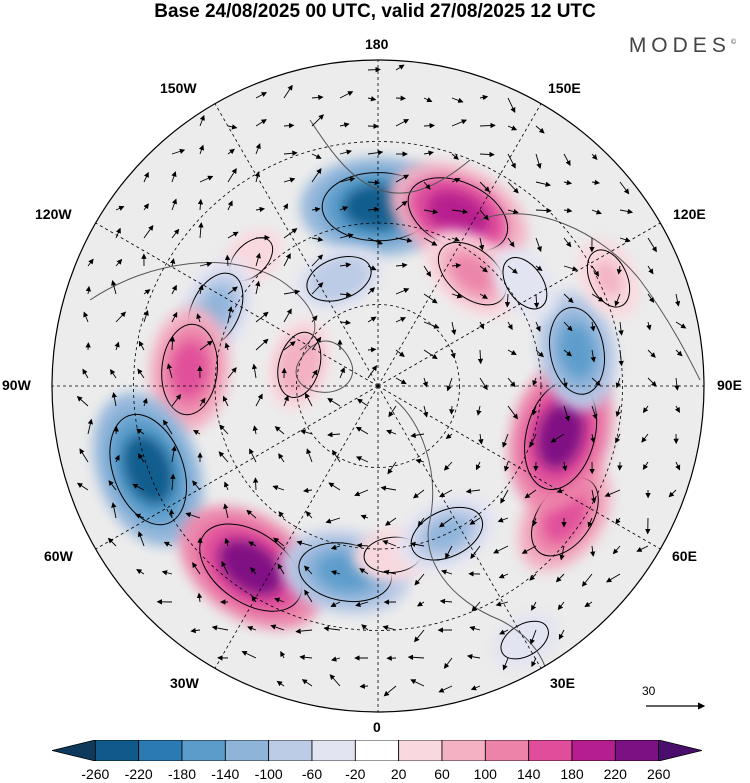 This screenshot has height=783, width=750. I want to click on colorbar-tick-label: 260, so click(659, 774).